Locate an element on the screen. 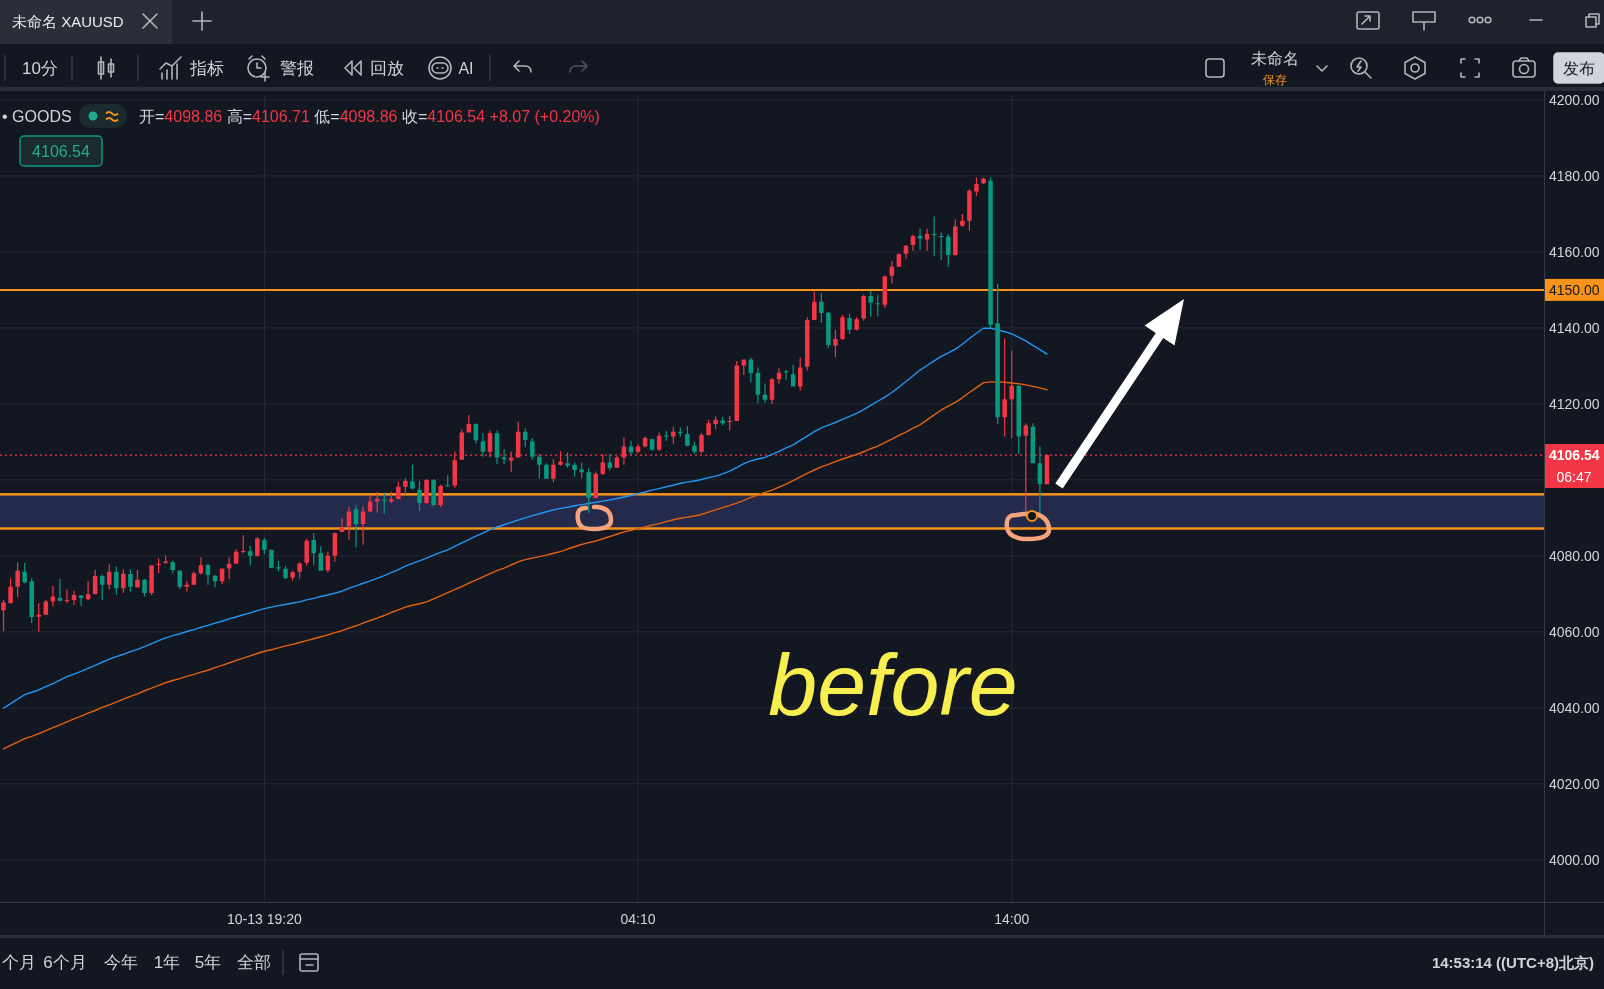 Image resolution: width=1604 pixels, height=989 pixels. y-tick-label: 4140.00 is located at coordinates (1574, 327).